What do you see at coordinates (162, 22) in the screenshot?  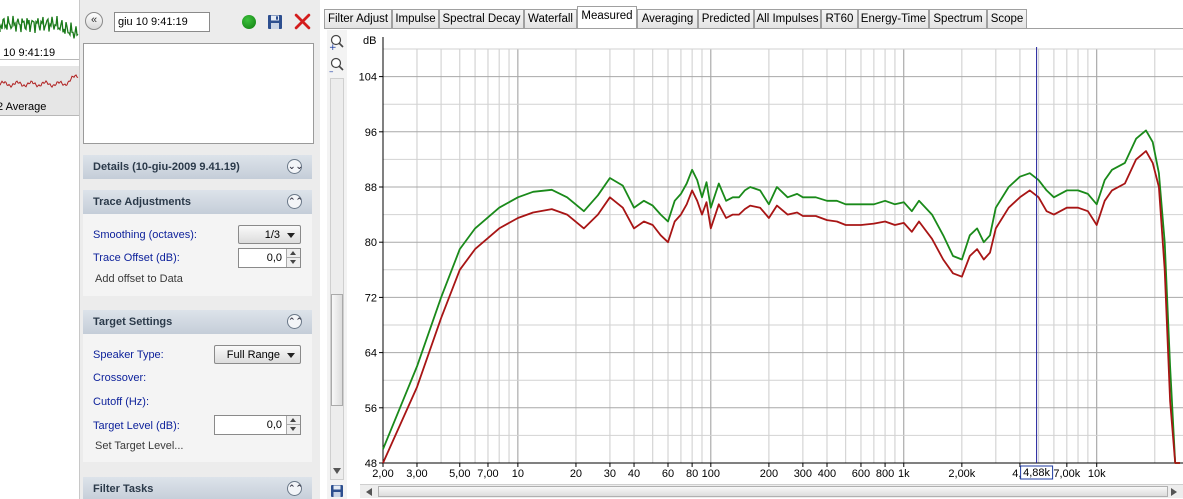 I see `measurement-name-field: giu 10 9:41:19` at bounding box center [162, 22].